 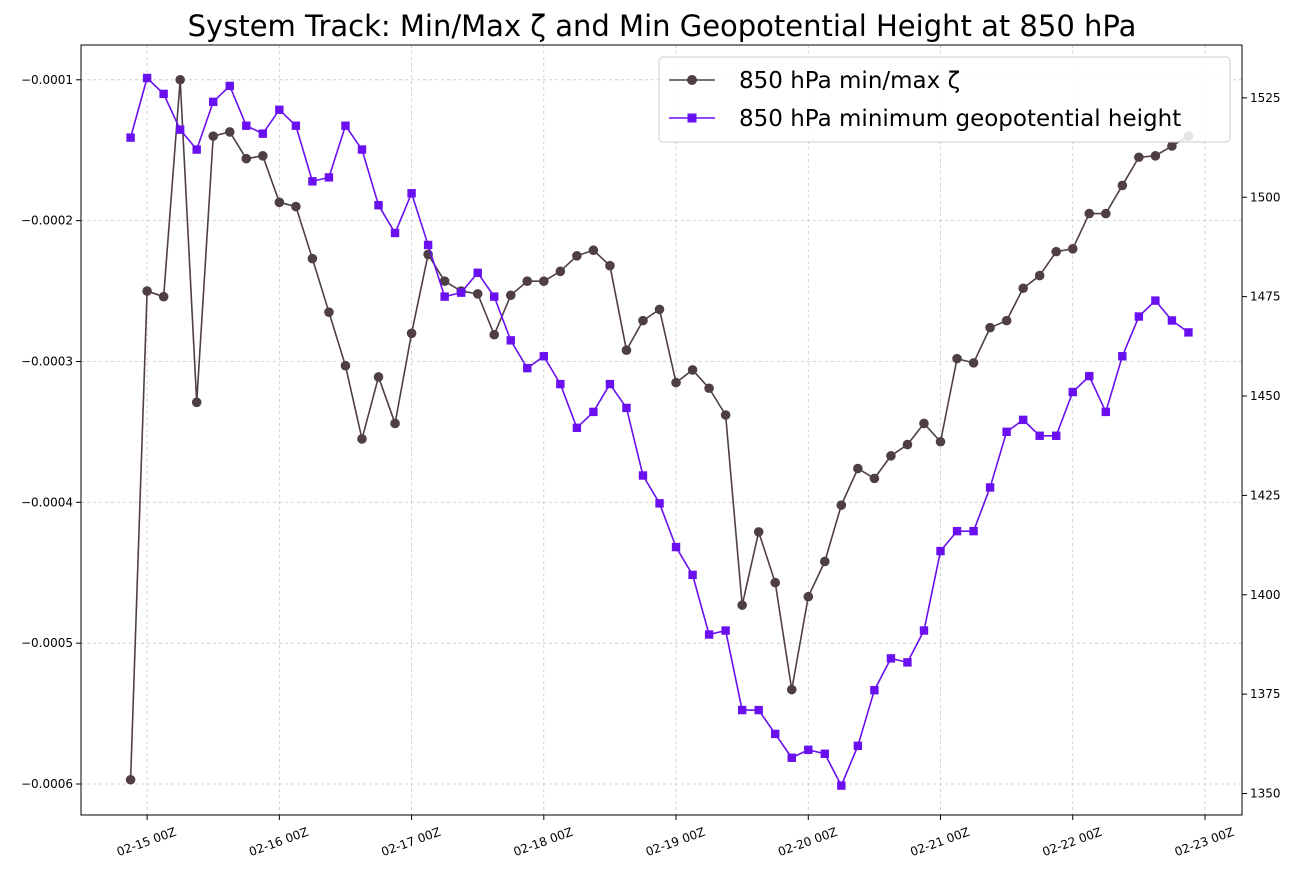 I want to click on y-right-tick-label: 1375, so click(x=1265, y=694).